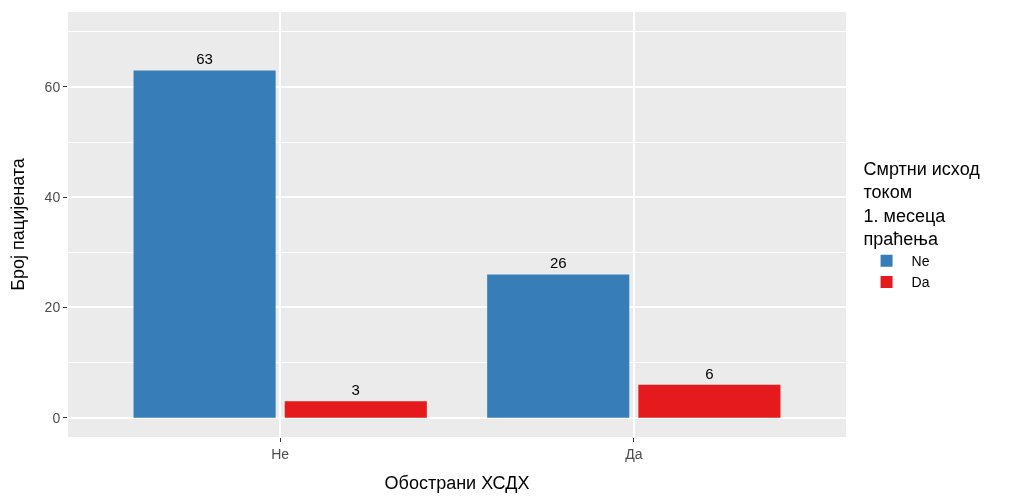 The height and width of the screenshot is (501, 1016). I want to click on y-axis-title: Број пацијената, so click(17, 224).